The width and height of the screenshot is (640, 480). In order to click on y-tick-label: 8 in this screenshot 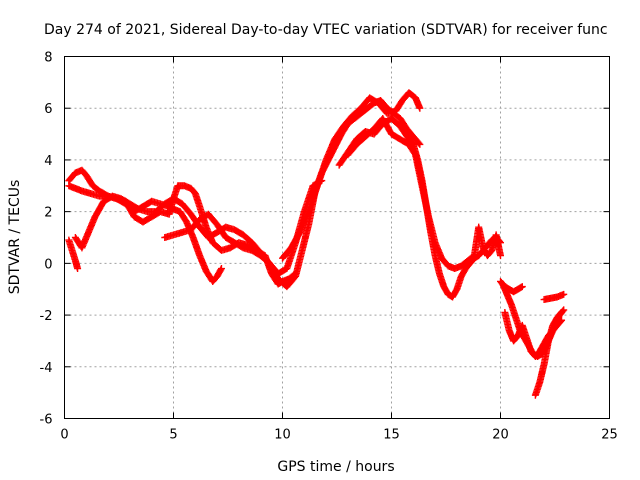, I will do `click(48, 58)`.